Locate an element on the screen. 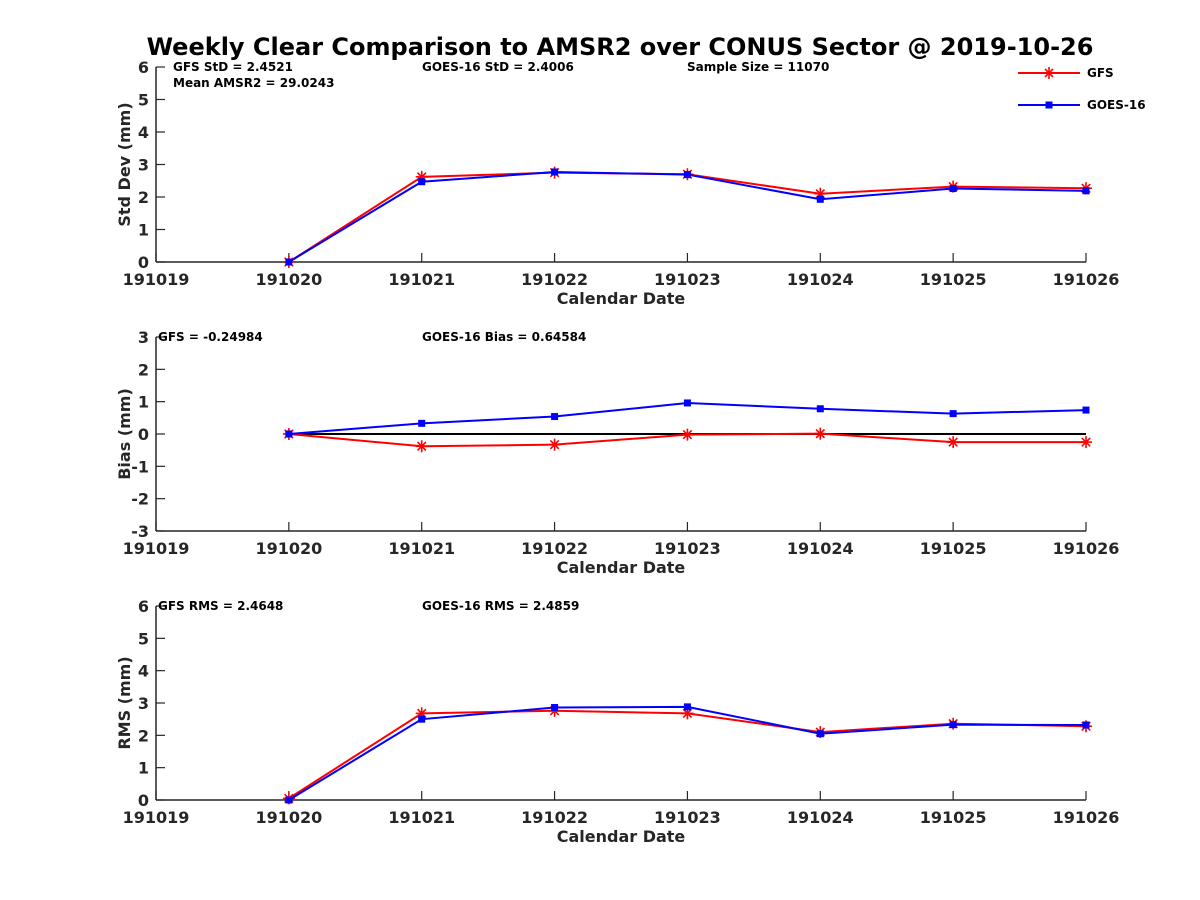  bias-y-tick-label: 0 is located at coordinates (143, 434).